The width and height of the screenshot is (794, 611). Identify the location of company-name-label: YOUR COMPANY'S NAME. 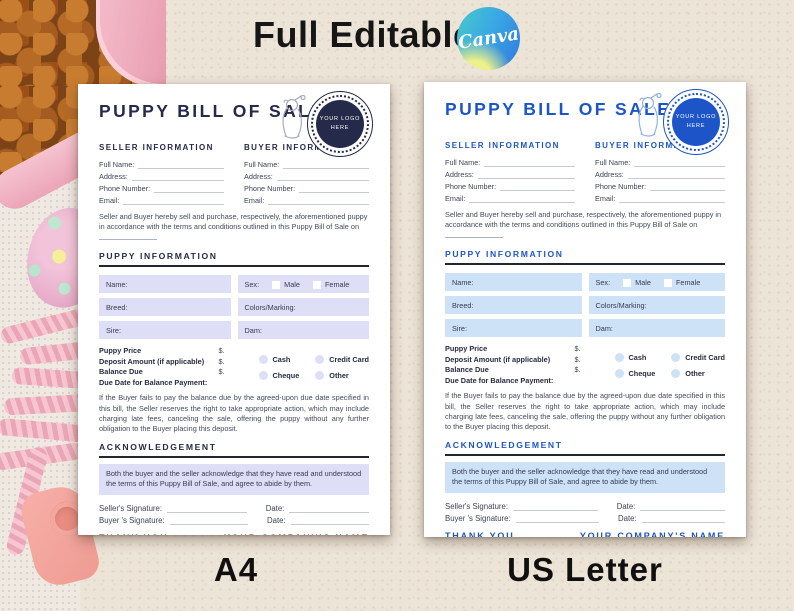
(652, 533).